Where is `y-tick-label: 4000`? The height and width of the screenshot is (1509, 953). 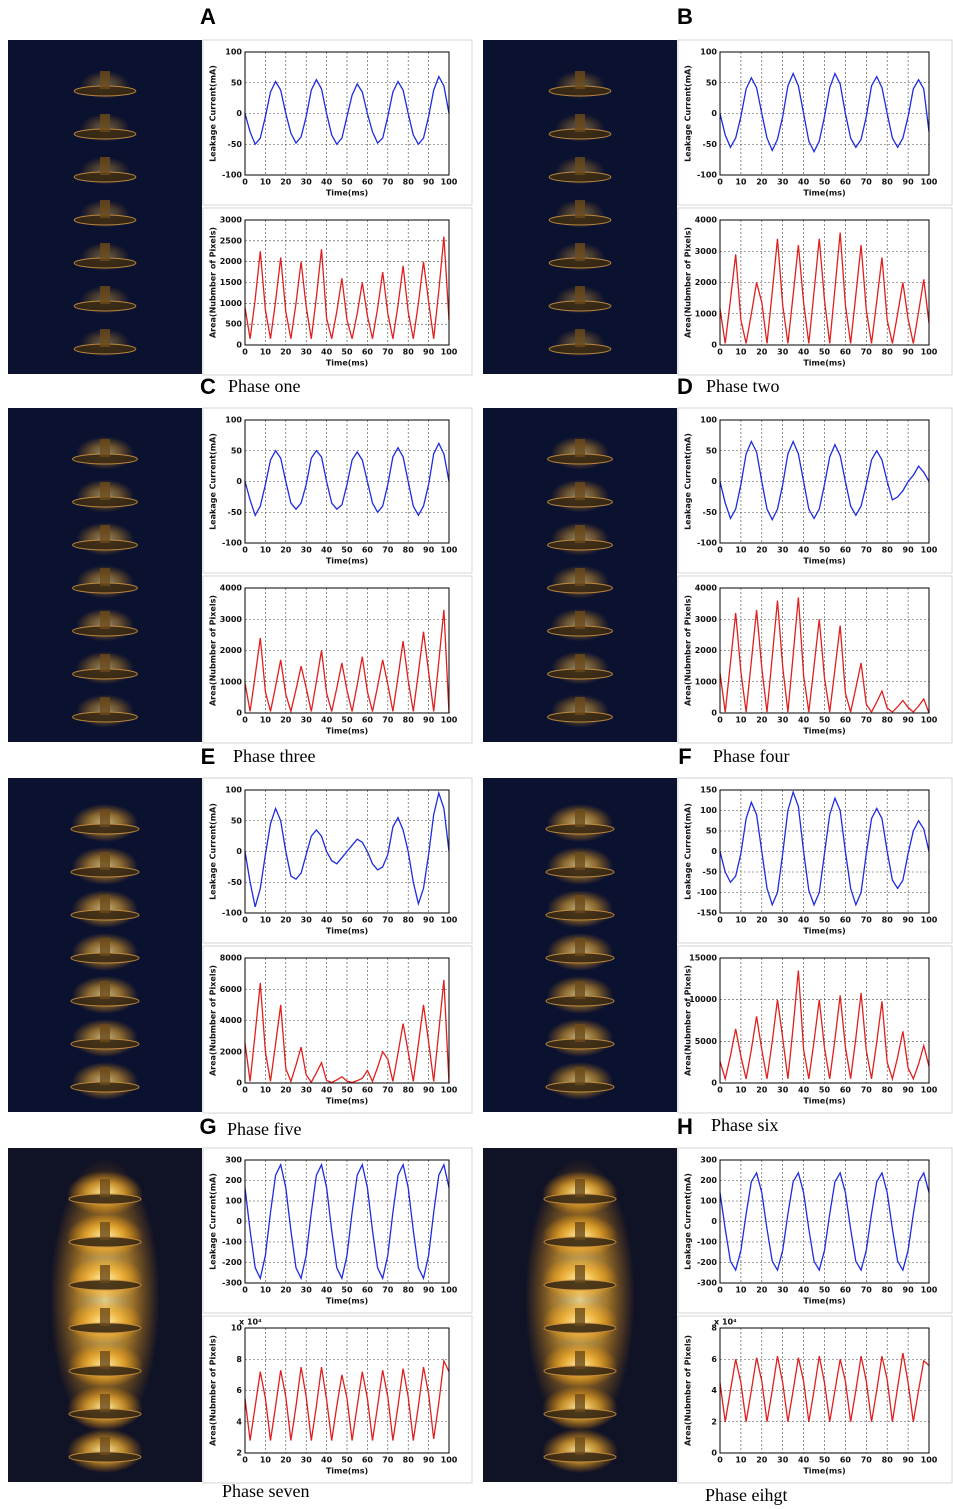
y-tick-label: 4000 is located at coordinates (231, 1020).